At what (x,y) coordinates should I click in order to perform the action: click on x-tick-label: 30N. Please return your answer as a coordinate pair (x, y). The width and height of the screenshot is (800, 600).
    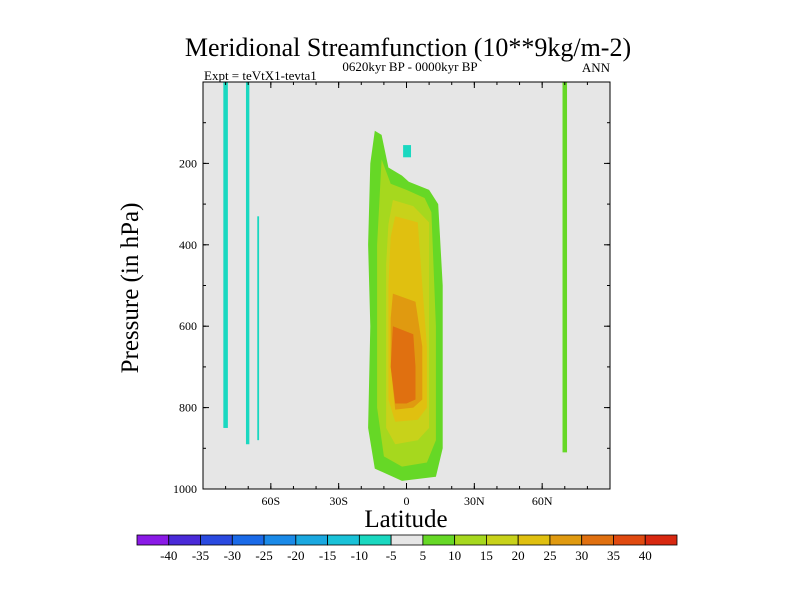
    Looking at the image, I should click on (474, 501).